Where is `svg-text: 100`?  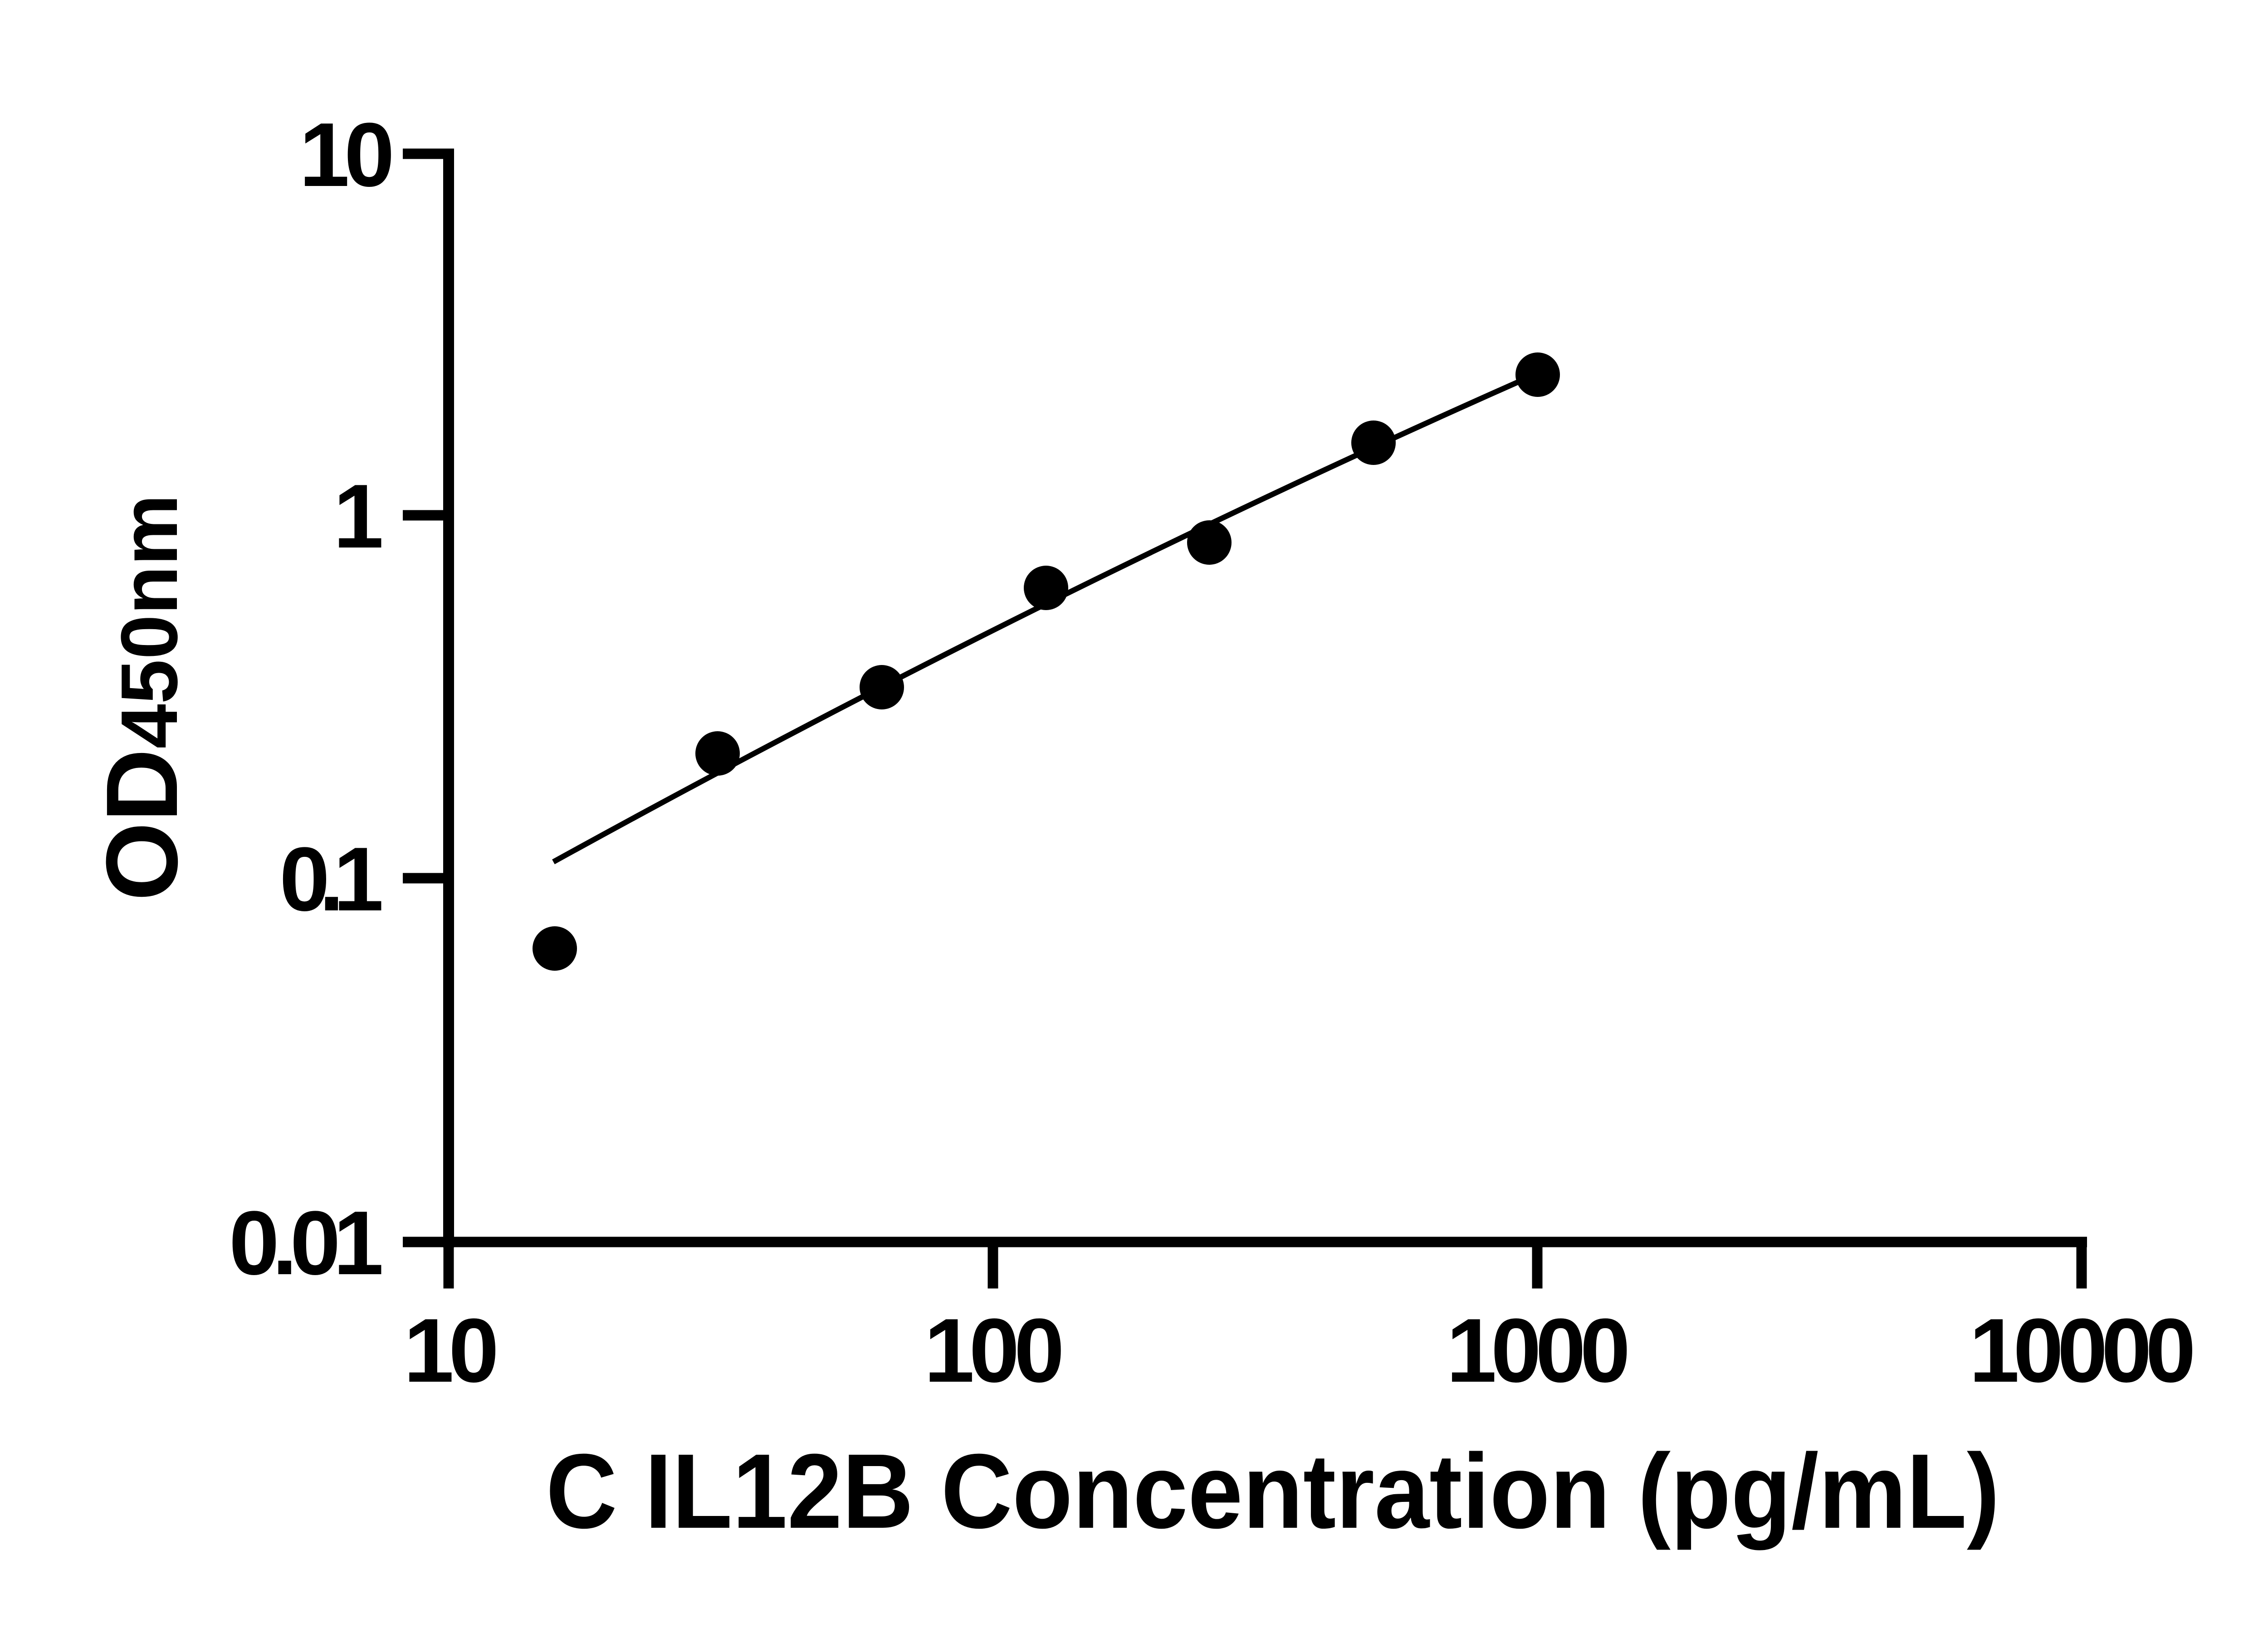
svg-text: 100 is located at coordinates (993, 1350).